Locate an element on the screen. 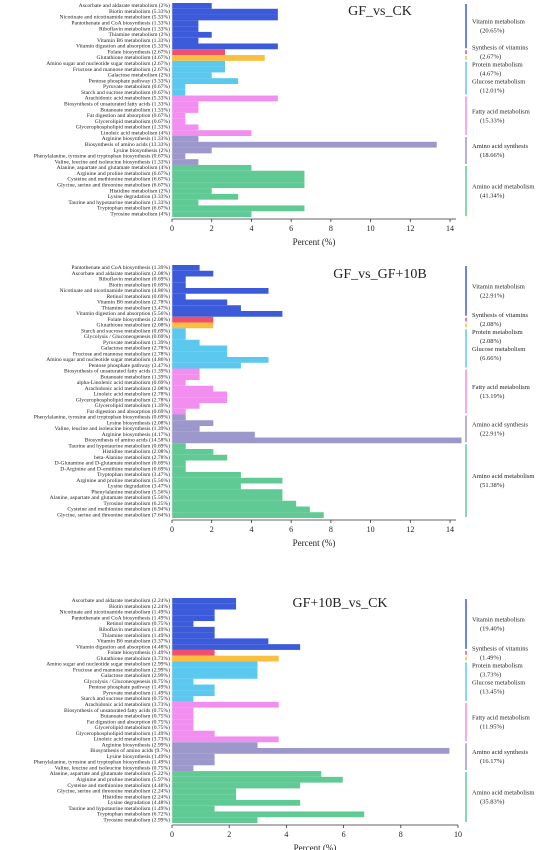 Image resolution: width=537 pixels, height=850 pixels. category-label: Pentose phosphate pathway (1.49%) is located at coordinates (130, 687).